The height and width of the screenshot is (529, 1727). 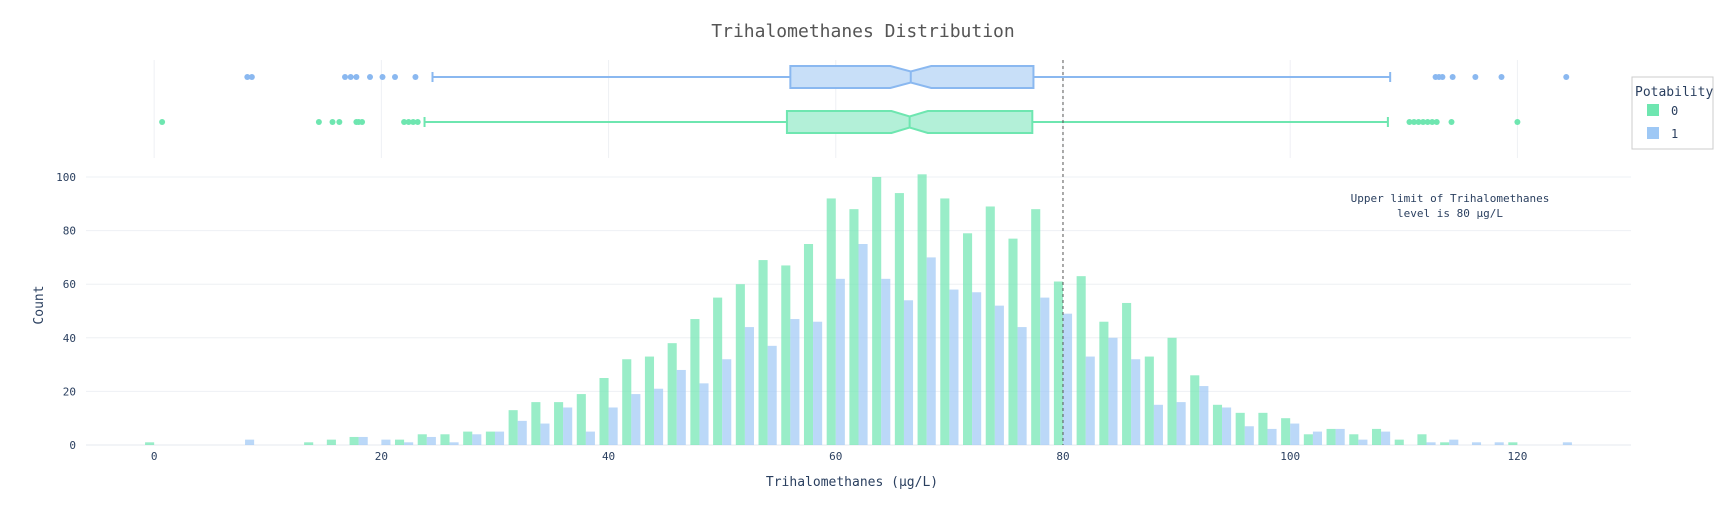 I want to click on y-tick-label: 40, so click(x=69, y=338).